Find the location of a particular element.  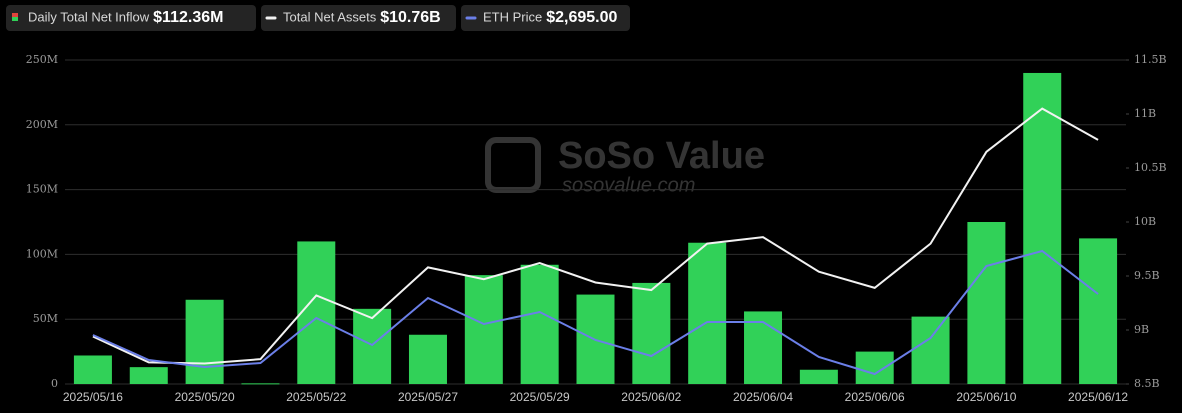

y-tick-label: 100M is located at coordinates (42, 253).